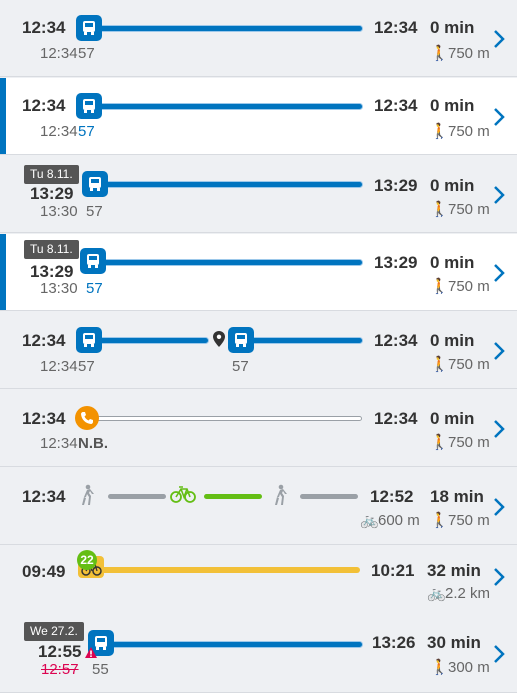  I want to click on duration: 30 min, so click(454, 642).